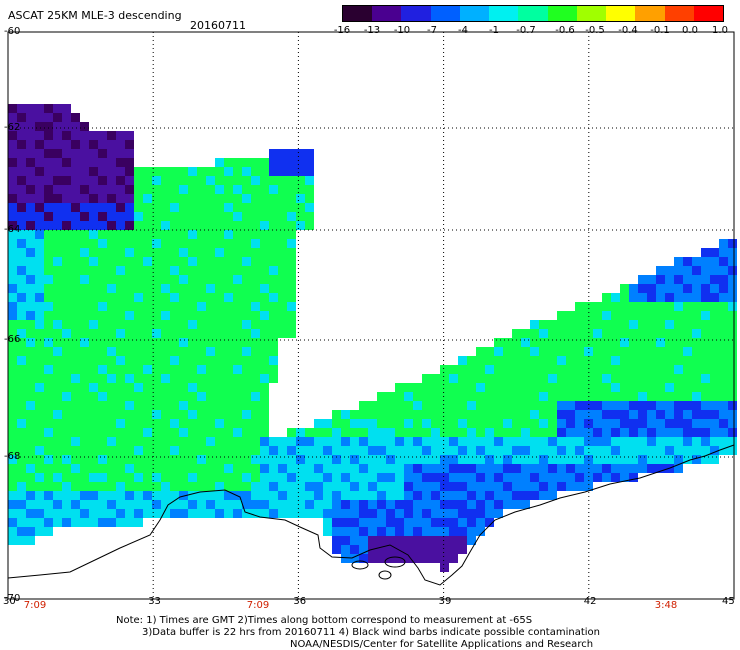  I want to click on pass-time-label: 7:09, so click(35, 605).